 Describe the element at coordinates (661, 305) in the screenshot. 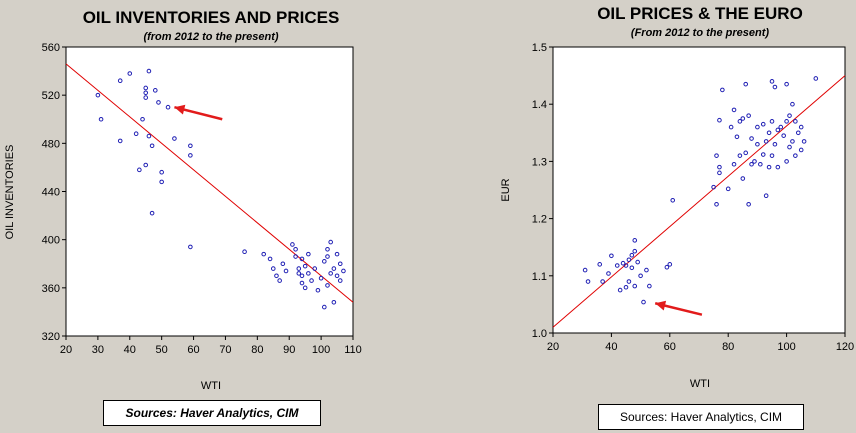

I see `annotation-arrow-head` at that location.